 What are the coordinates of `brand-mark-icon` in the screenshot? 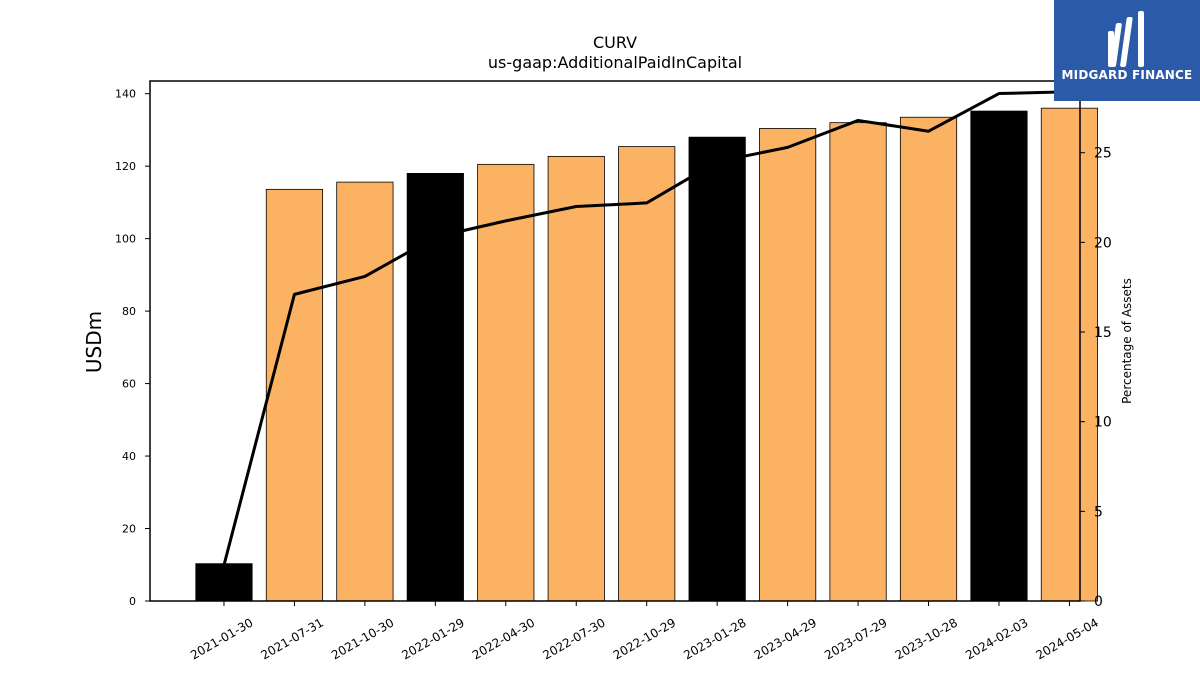 It's located at (1126, 39).